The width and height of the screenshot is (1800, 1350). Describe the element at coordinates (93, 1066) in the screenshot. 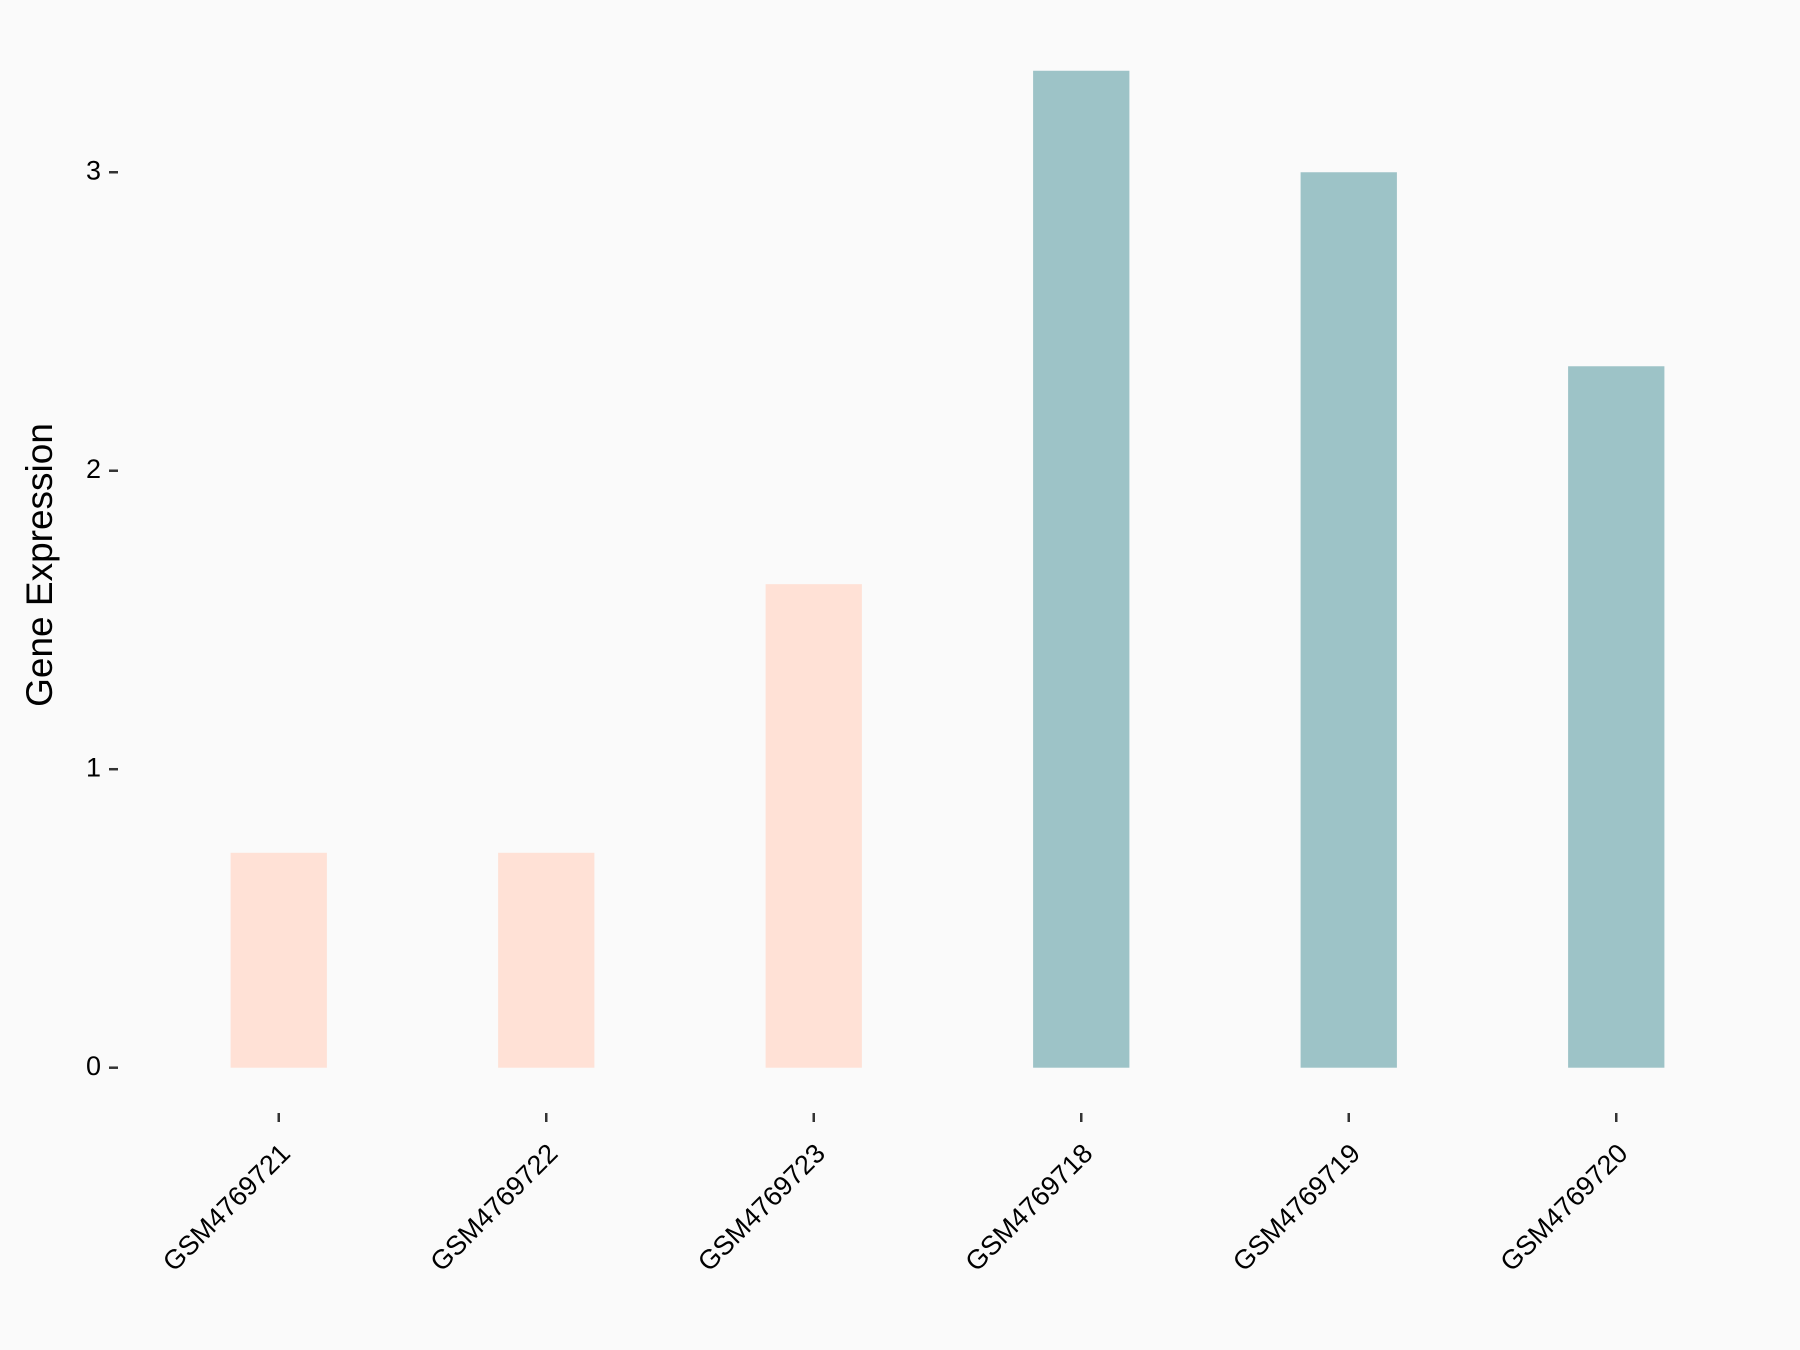

I see `y-tick-label: 0` at that location.